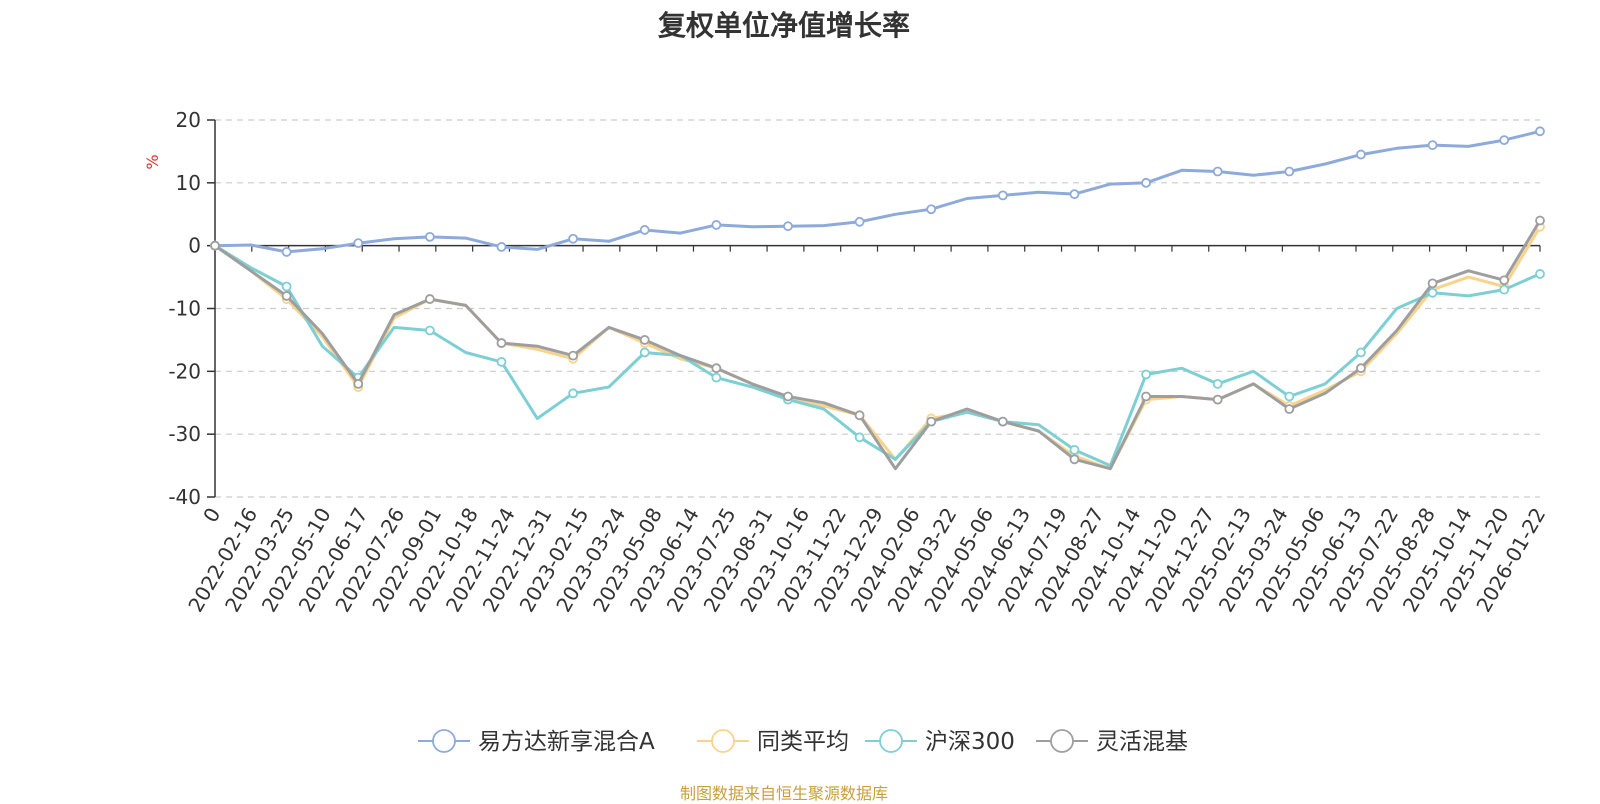 This screenshot has height=804, width=1600. What do you see at coordinates (184, 309) in the screenshot?
I see `y-tick-label: -10` at bounding box center [184, 309].